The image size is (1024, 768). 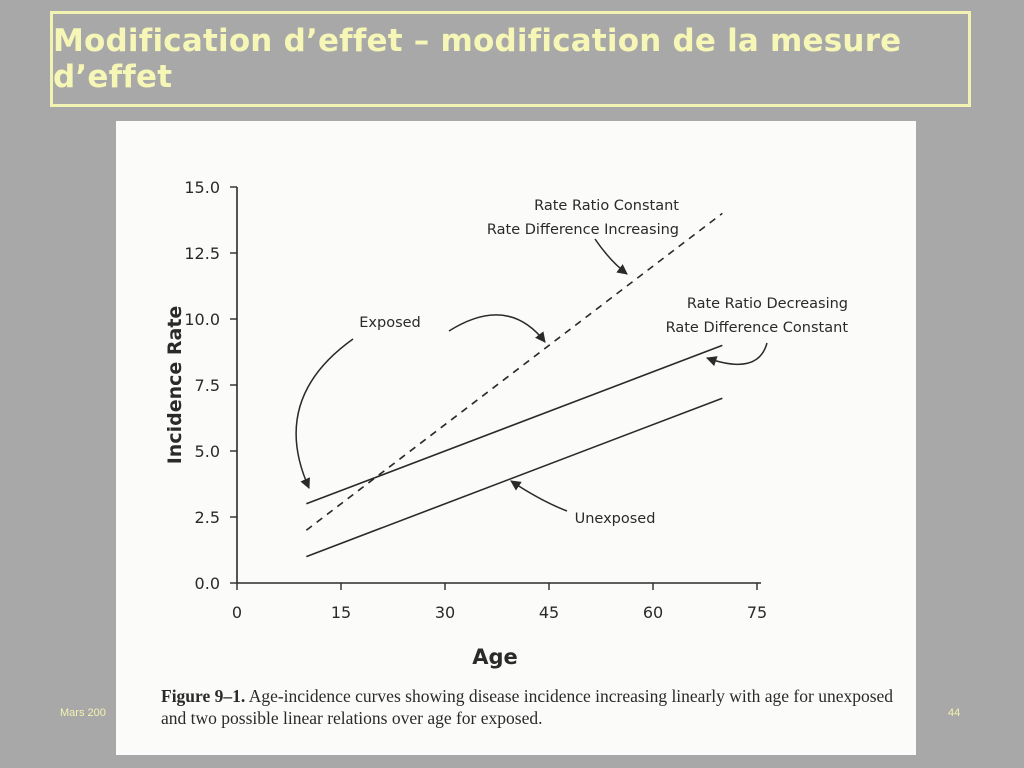 What do you see at coordinates (324, 413) in the screenshot?
I see `arrow-exposed-left` at bounding box center [324, 413].